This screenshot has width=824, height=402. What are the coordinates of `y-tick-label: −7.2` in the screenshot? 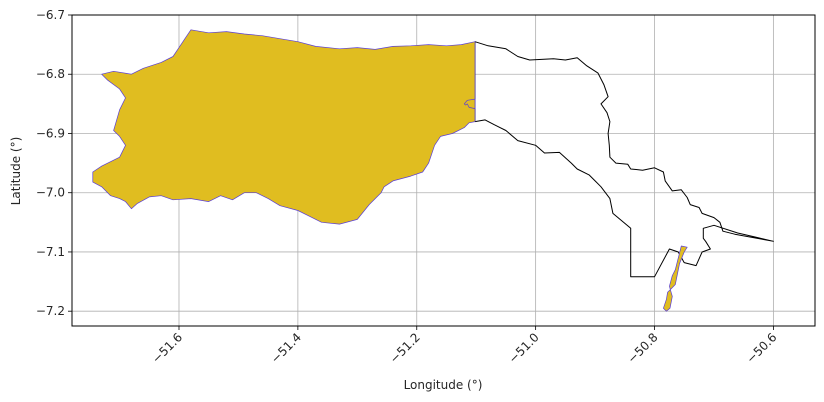 It's located at (50, 311).